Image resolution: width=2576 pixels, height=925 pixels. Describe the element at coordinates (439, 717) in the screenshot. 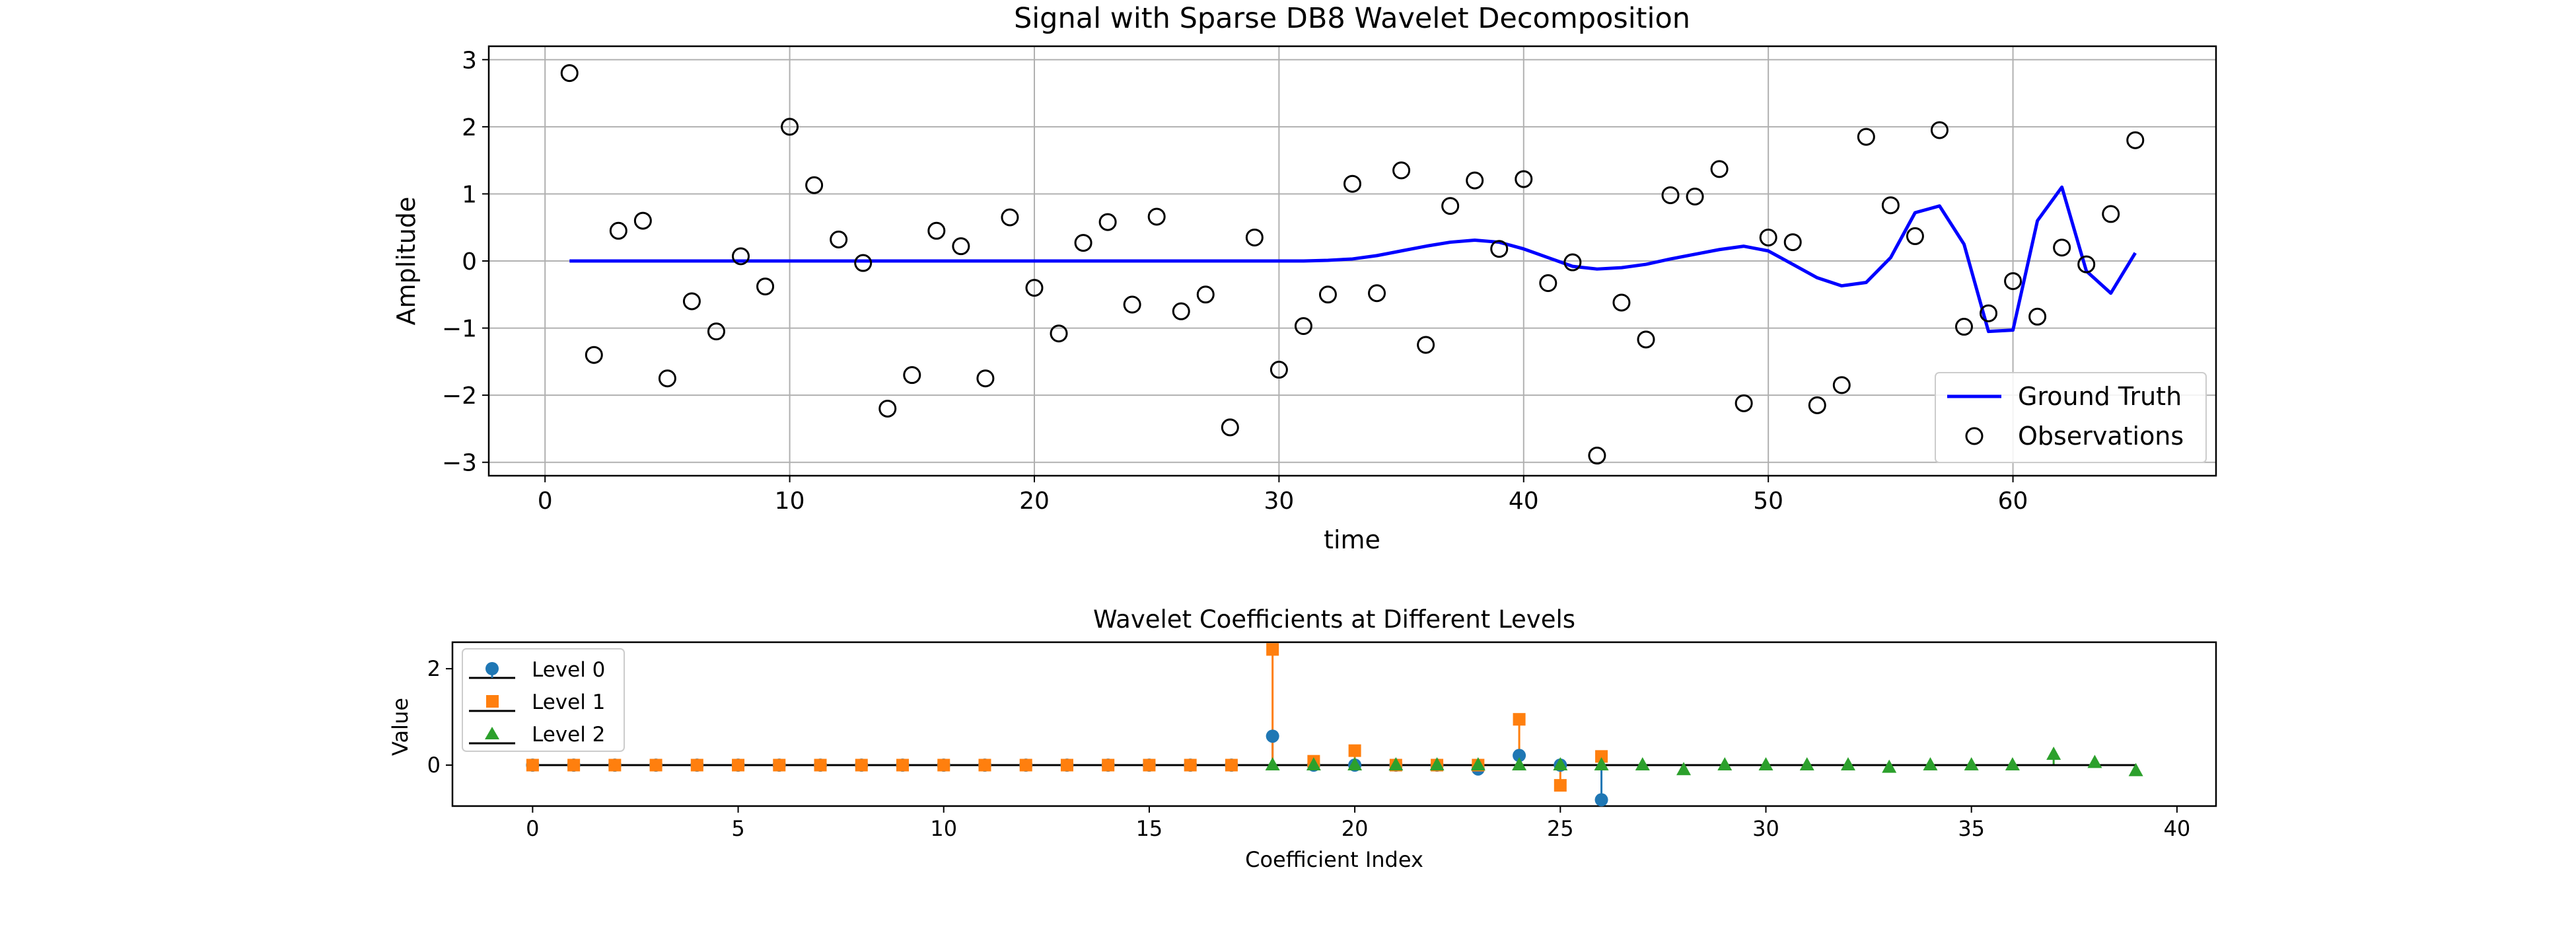

I see `coefficients-y-axis: 02` at that location.